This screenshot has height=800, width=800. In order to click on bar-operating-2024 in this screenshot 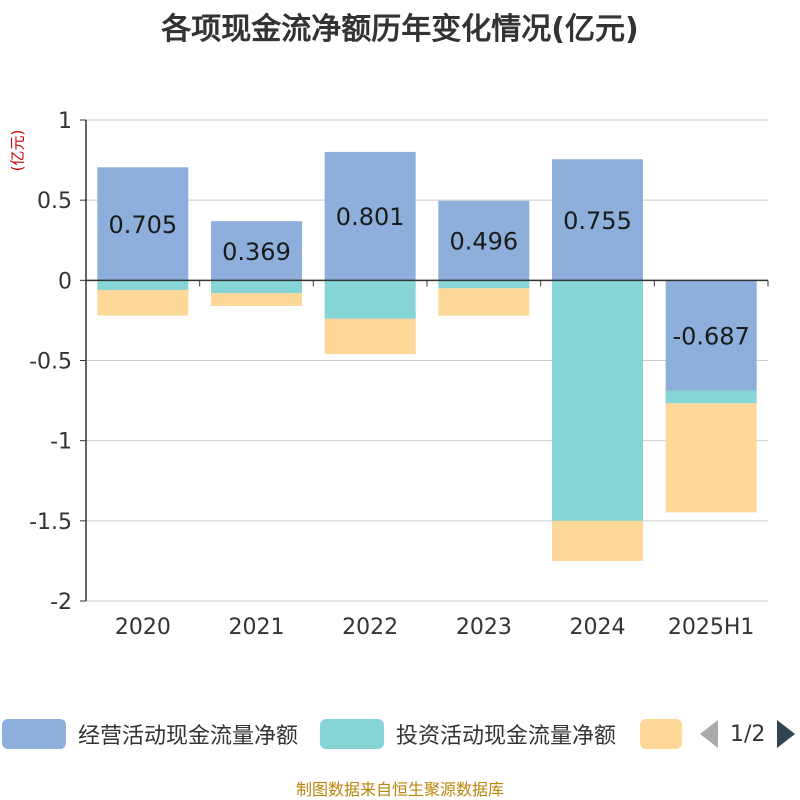, I will do `click(597, 220)`.